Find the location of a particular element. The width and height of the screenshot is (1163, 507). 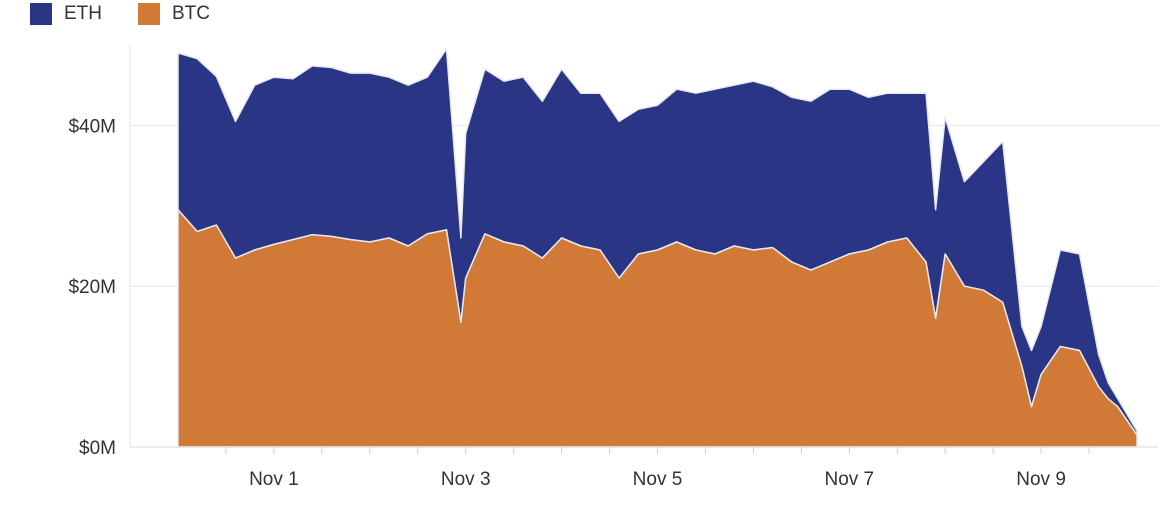

x-tick-label-4: Nov 9 is located at coordinates (1041, 479).